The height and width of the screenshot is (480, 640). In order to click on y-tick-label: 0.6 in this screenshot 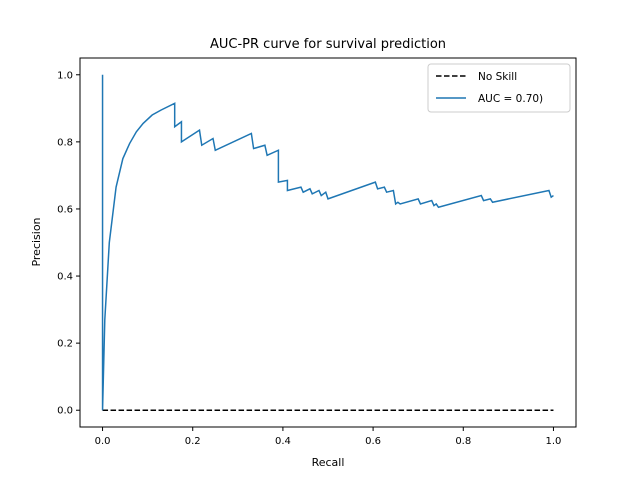, I will do `click(65, 209)`.